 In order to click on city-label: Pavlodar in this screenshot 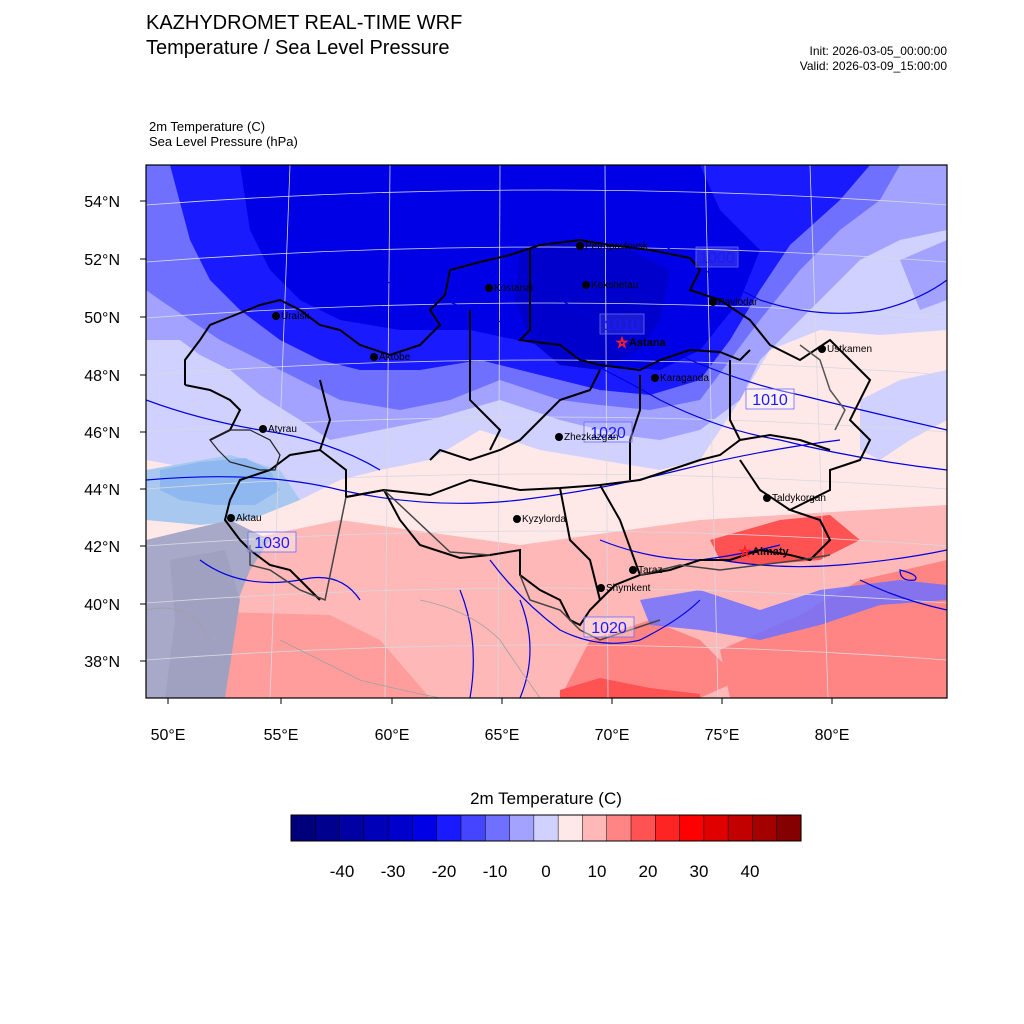, I will do `click(738, 302)`.